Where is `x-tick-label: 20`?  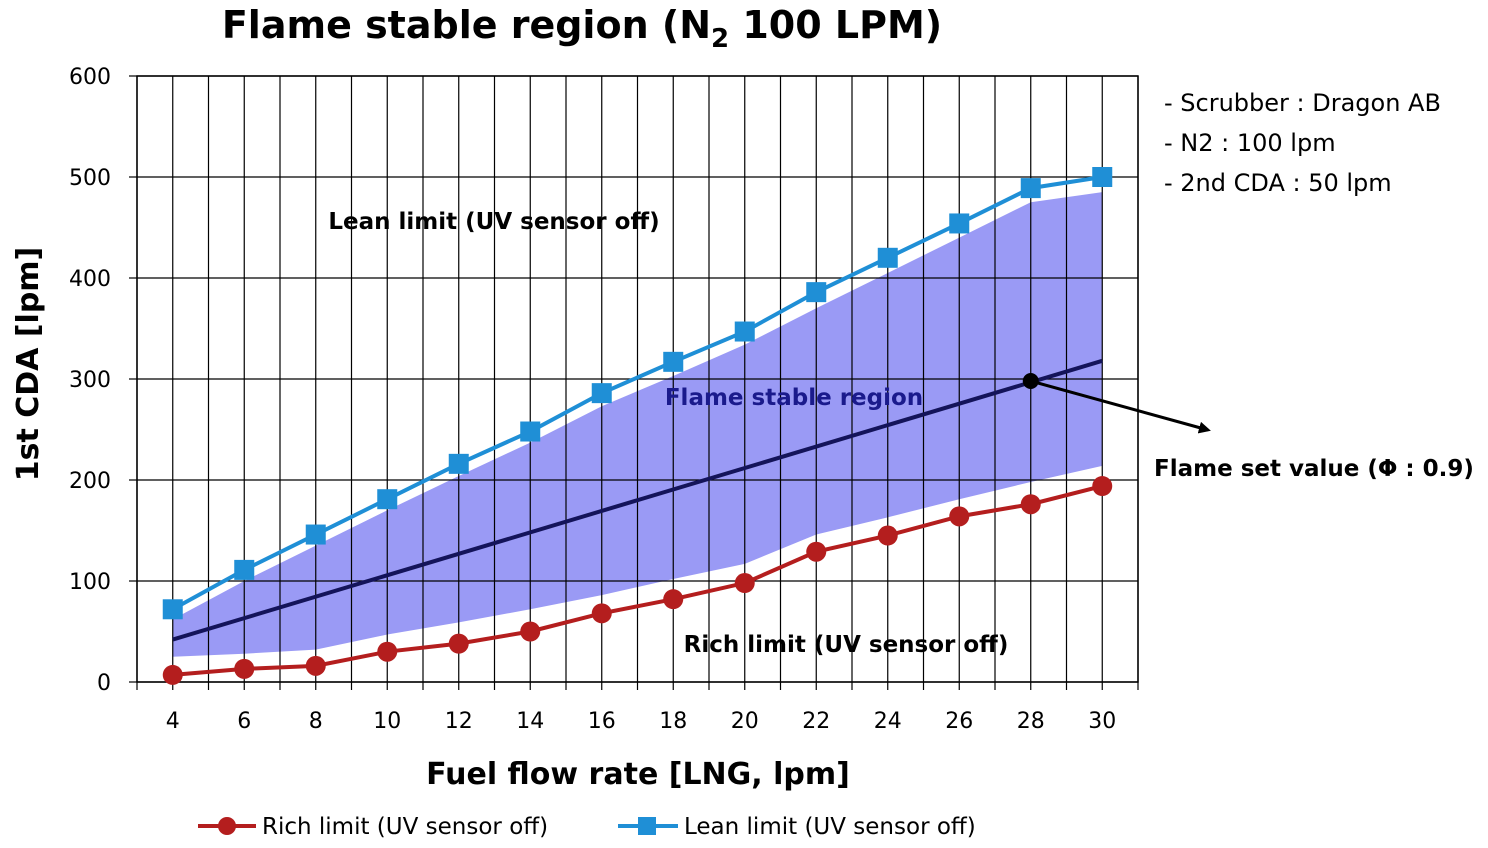 x-tick-label: 20 is located at coordinates (745, 721).